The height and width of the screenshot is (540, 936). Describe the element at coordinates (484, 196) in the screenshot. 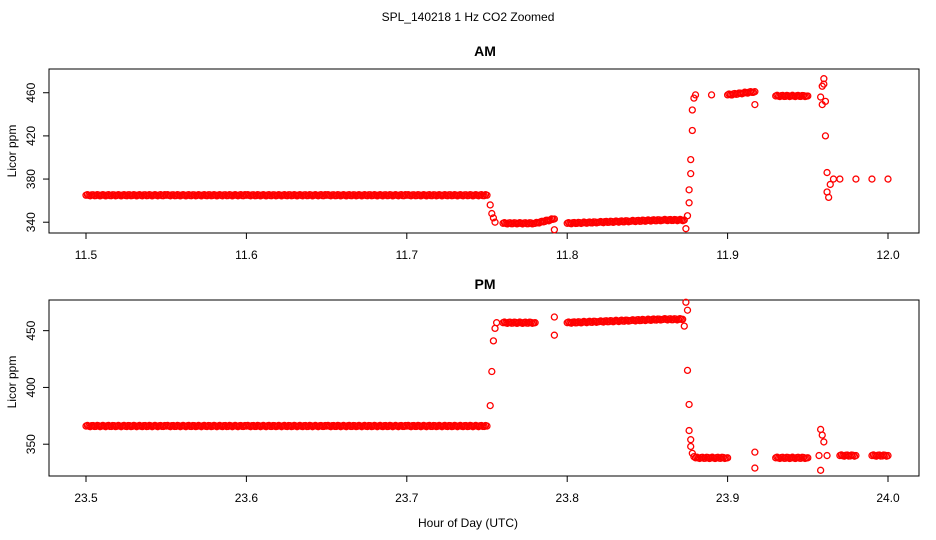

I see `am-trace-point` at that location.